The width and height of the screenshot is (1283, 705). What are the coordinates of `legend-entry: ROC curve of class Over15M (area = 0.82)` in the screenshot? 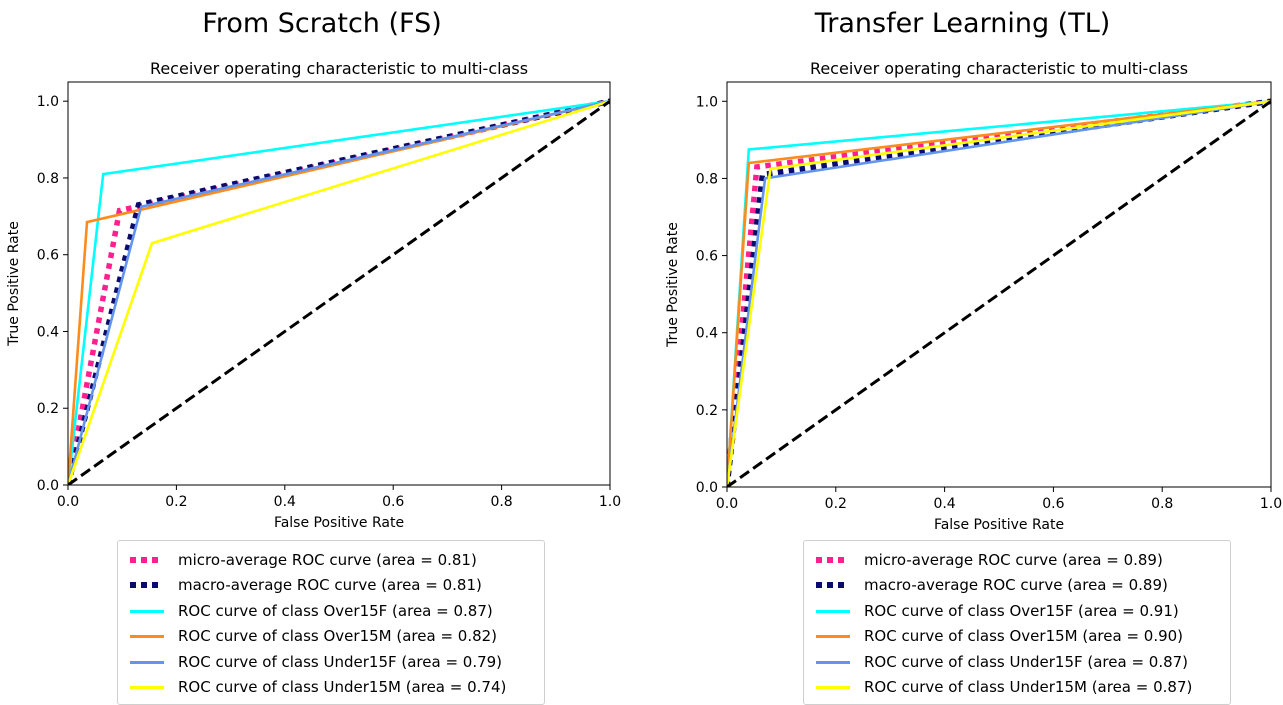 It's located at (332, 637).